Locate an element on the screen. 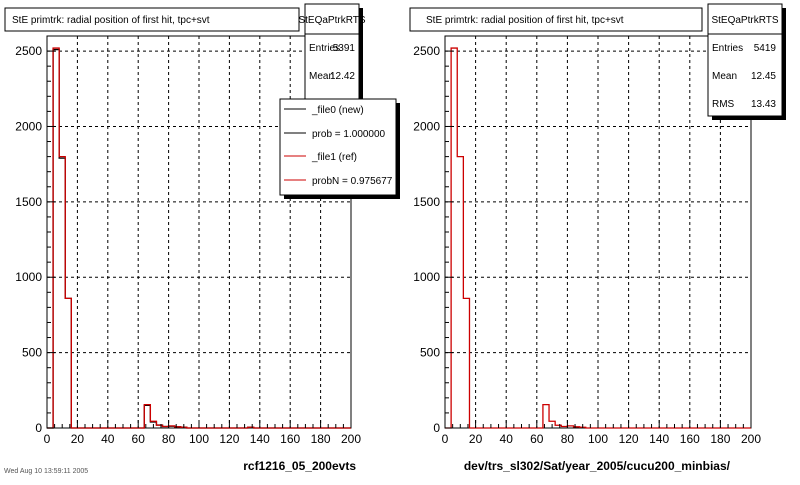  left-stats-name: StEQaPtrkRTS is located at coordinates (331, 20).